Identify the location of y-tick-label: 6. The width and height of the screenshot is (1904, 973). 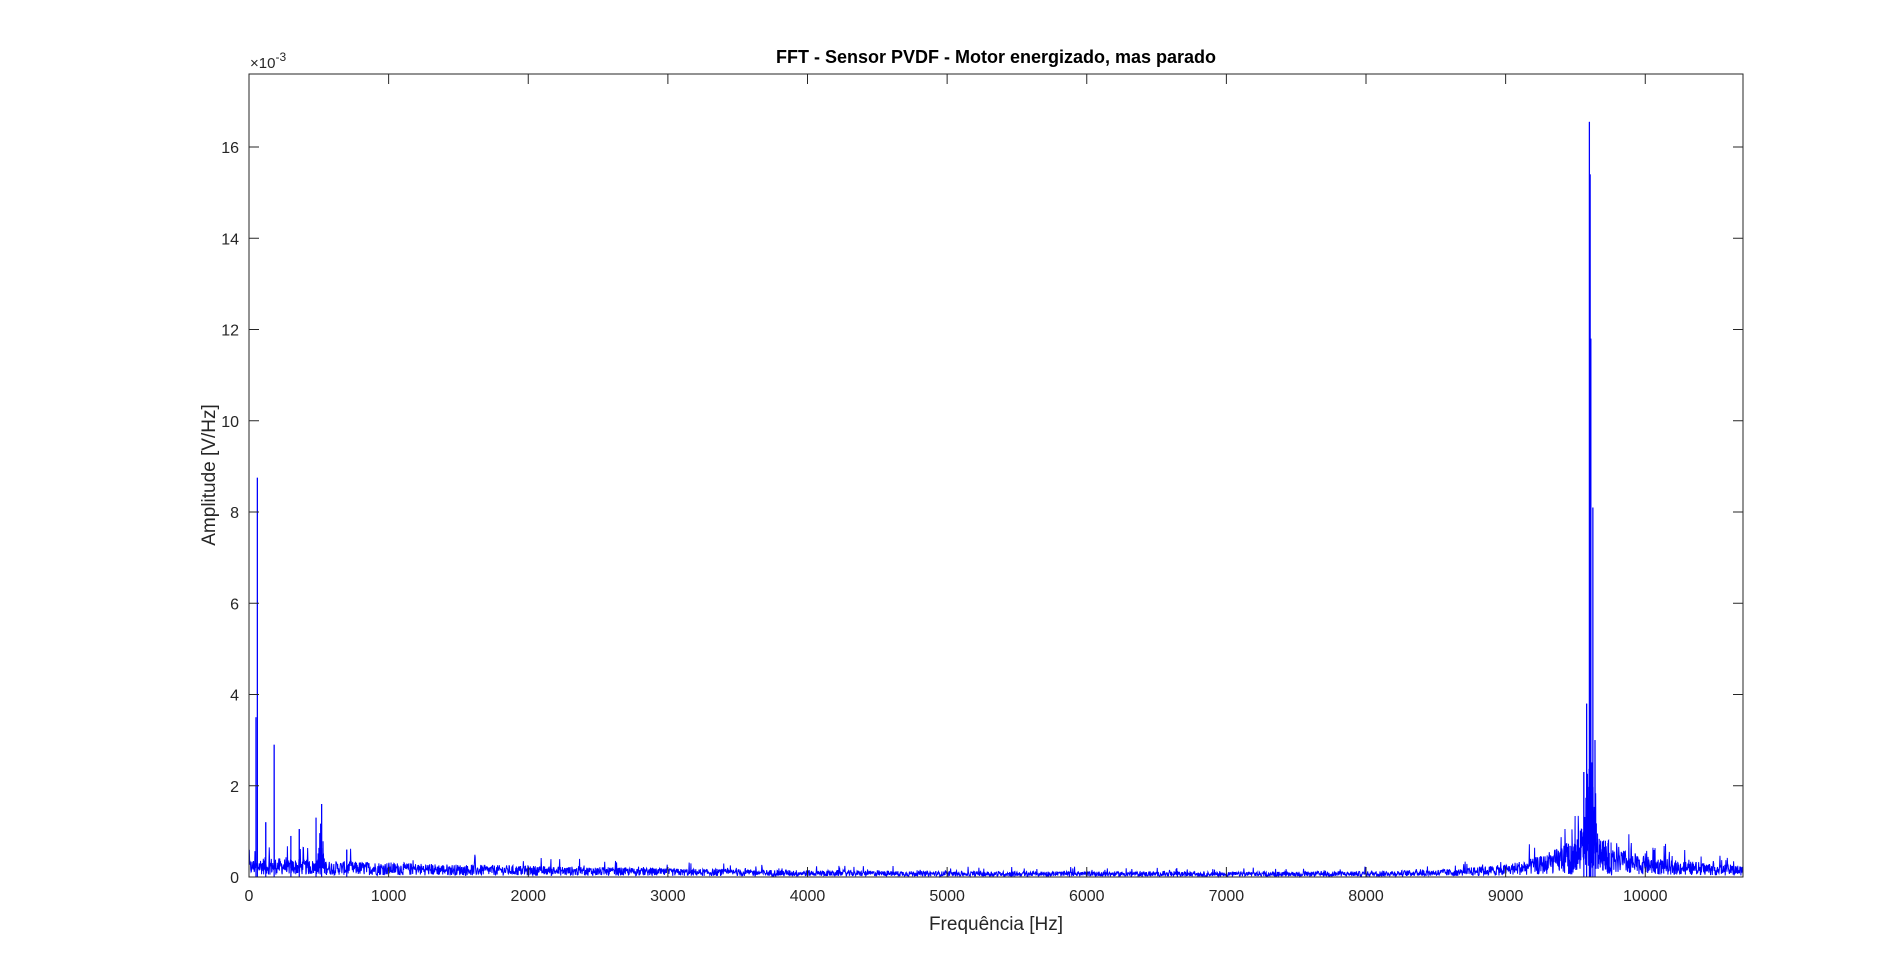
(234, 604).